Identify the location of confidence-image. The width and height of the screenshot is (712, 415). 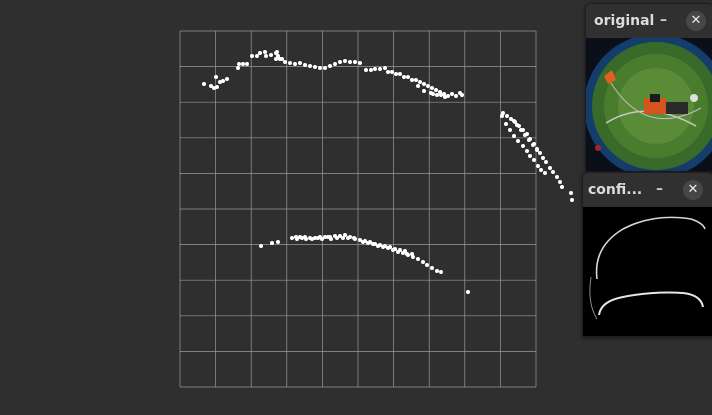
(647, 271).